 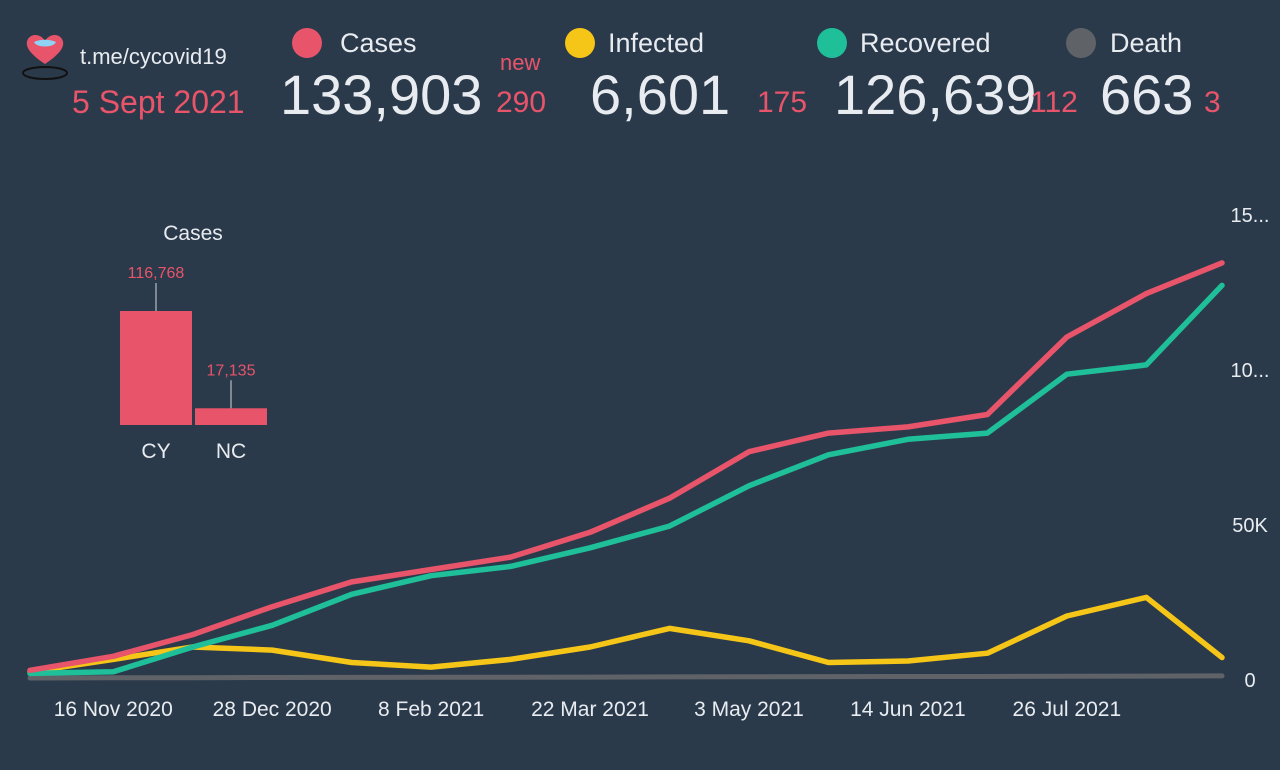 What do you see at coordinates (1147, 94) in the screenshot?
I see `death-value: 663` at bounding box center [1147, 94].